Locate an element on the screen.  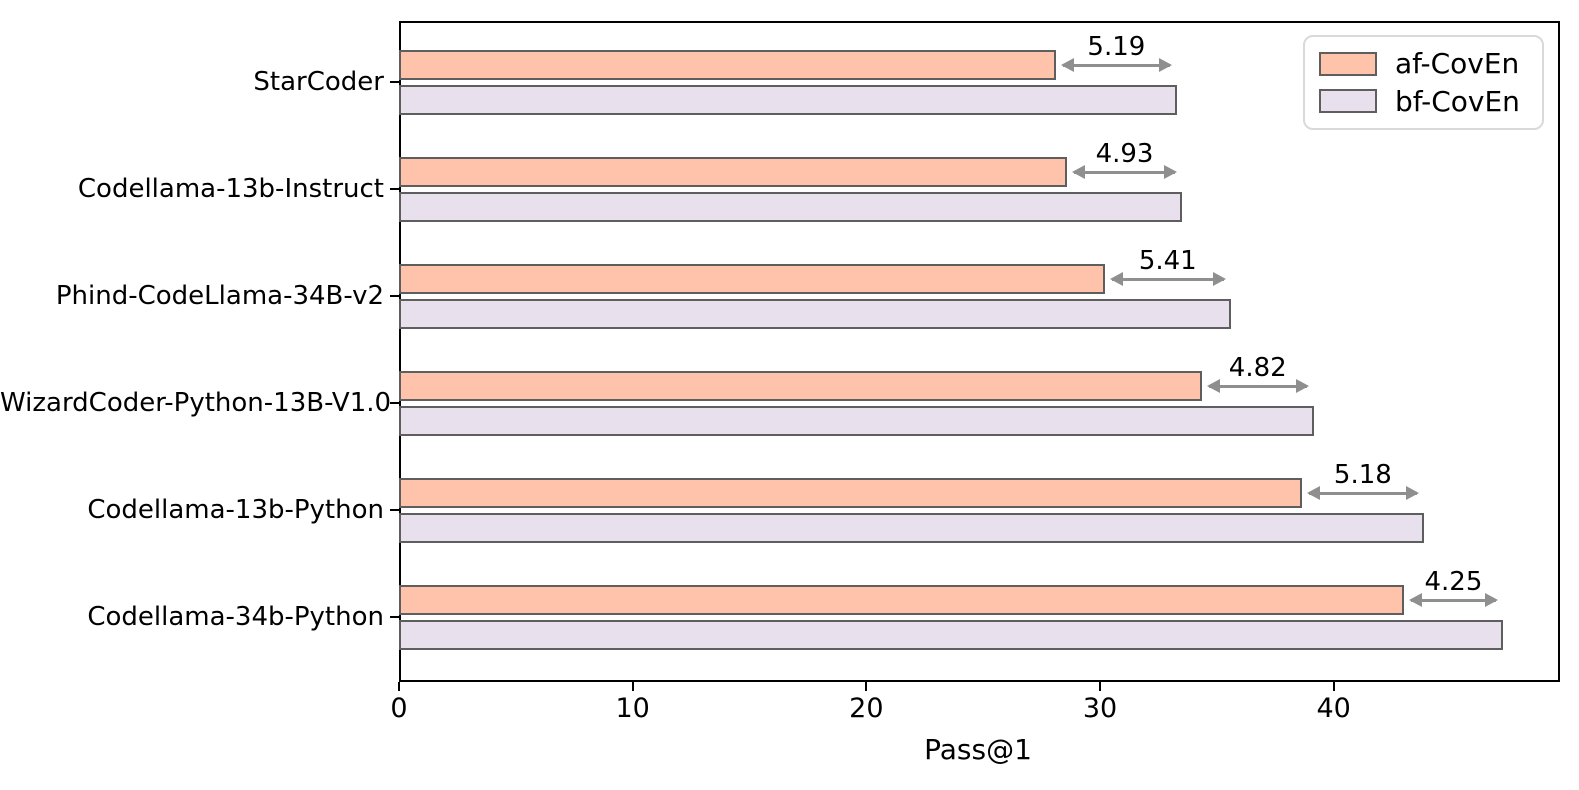
legend: af-CovEn bf-CovEn is located at coordinates (1423, 82).